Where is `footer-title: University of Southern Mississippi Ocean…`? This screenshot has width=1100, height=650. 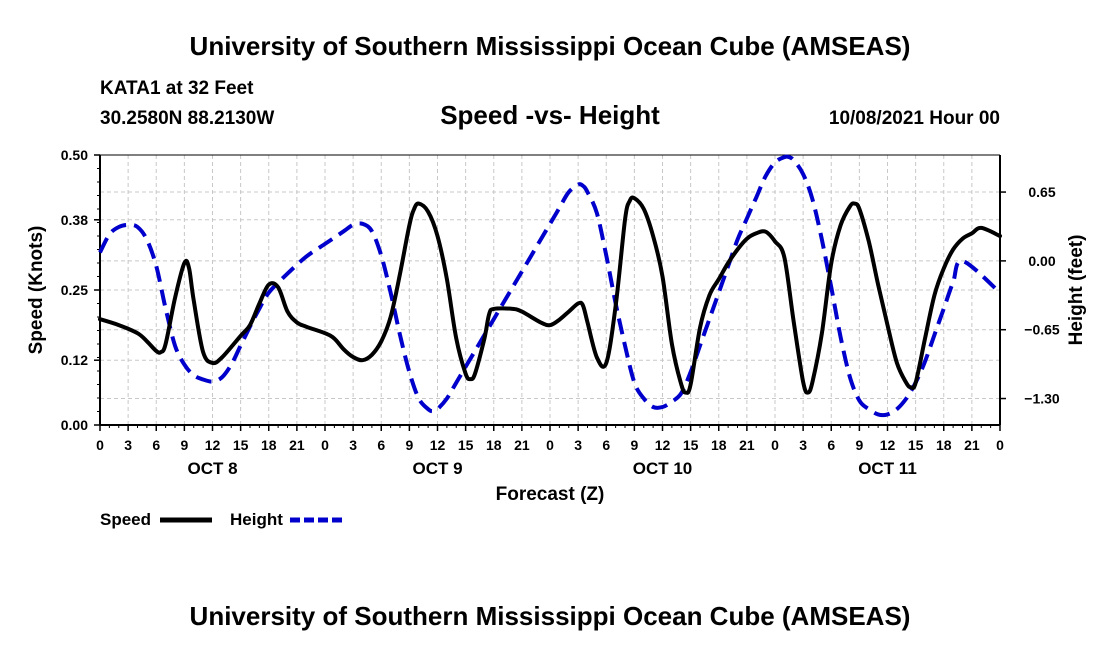
footer-title: University of Southern Mississippi Ocean… is located at coordinates (550, 616).